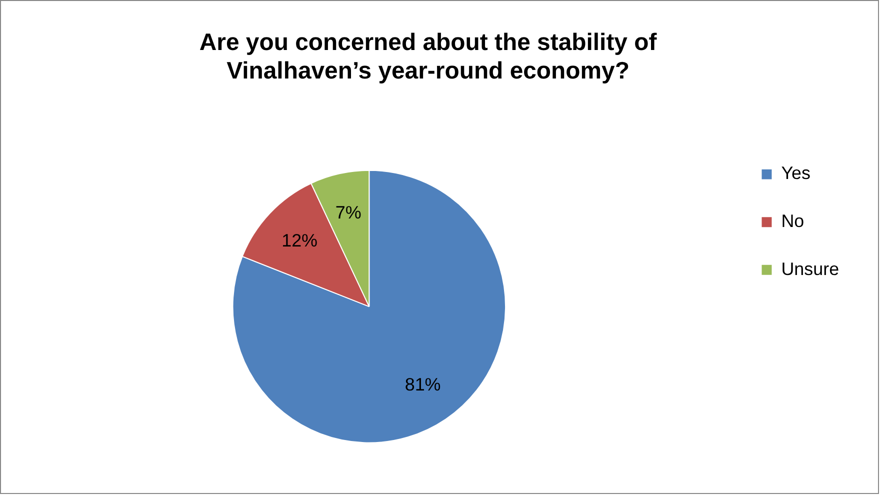  I want to click on legend-label: No, so click(792, 221).